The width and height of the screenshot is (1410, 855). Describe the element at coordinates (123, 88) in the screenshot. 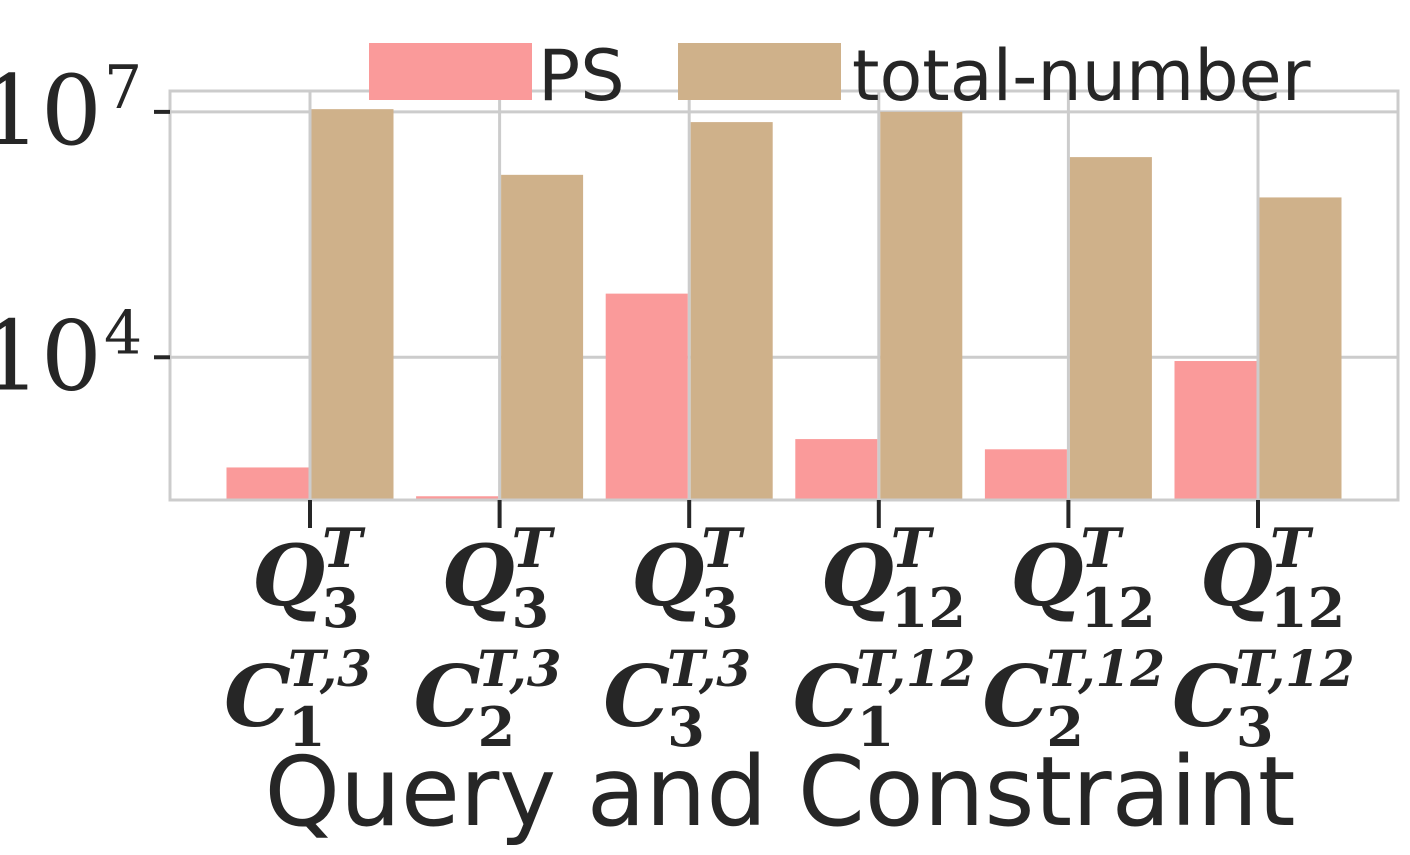

I see `y-tick-exponent: 7` at that location.